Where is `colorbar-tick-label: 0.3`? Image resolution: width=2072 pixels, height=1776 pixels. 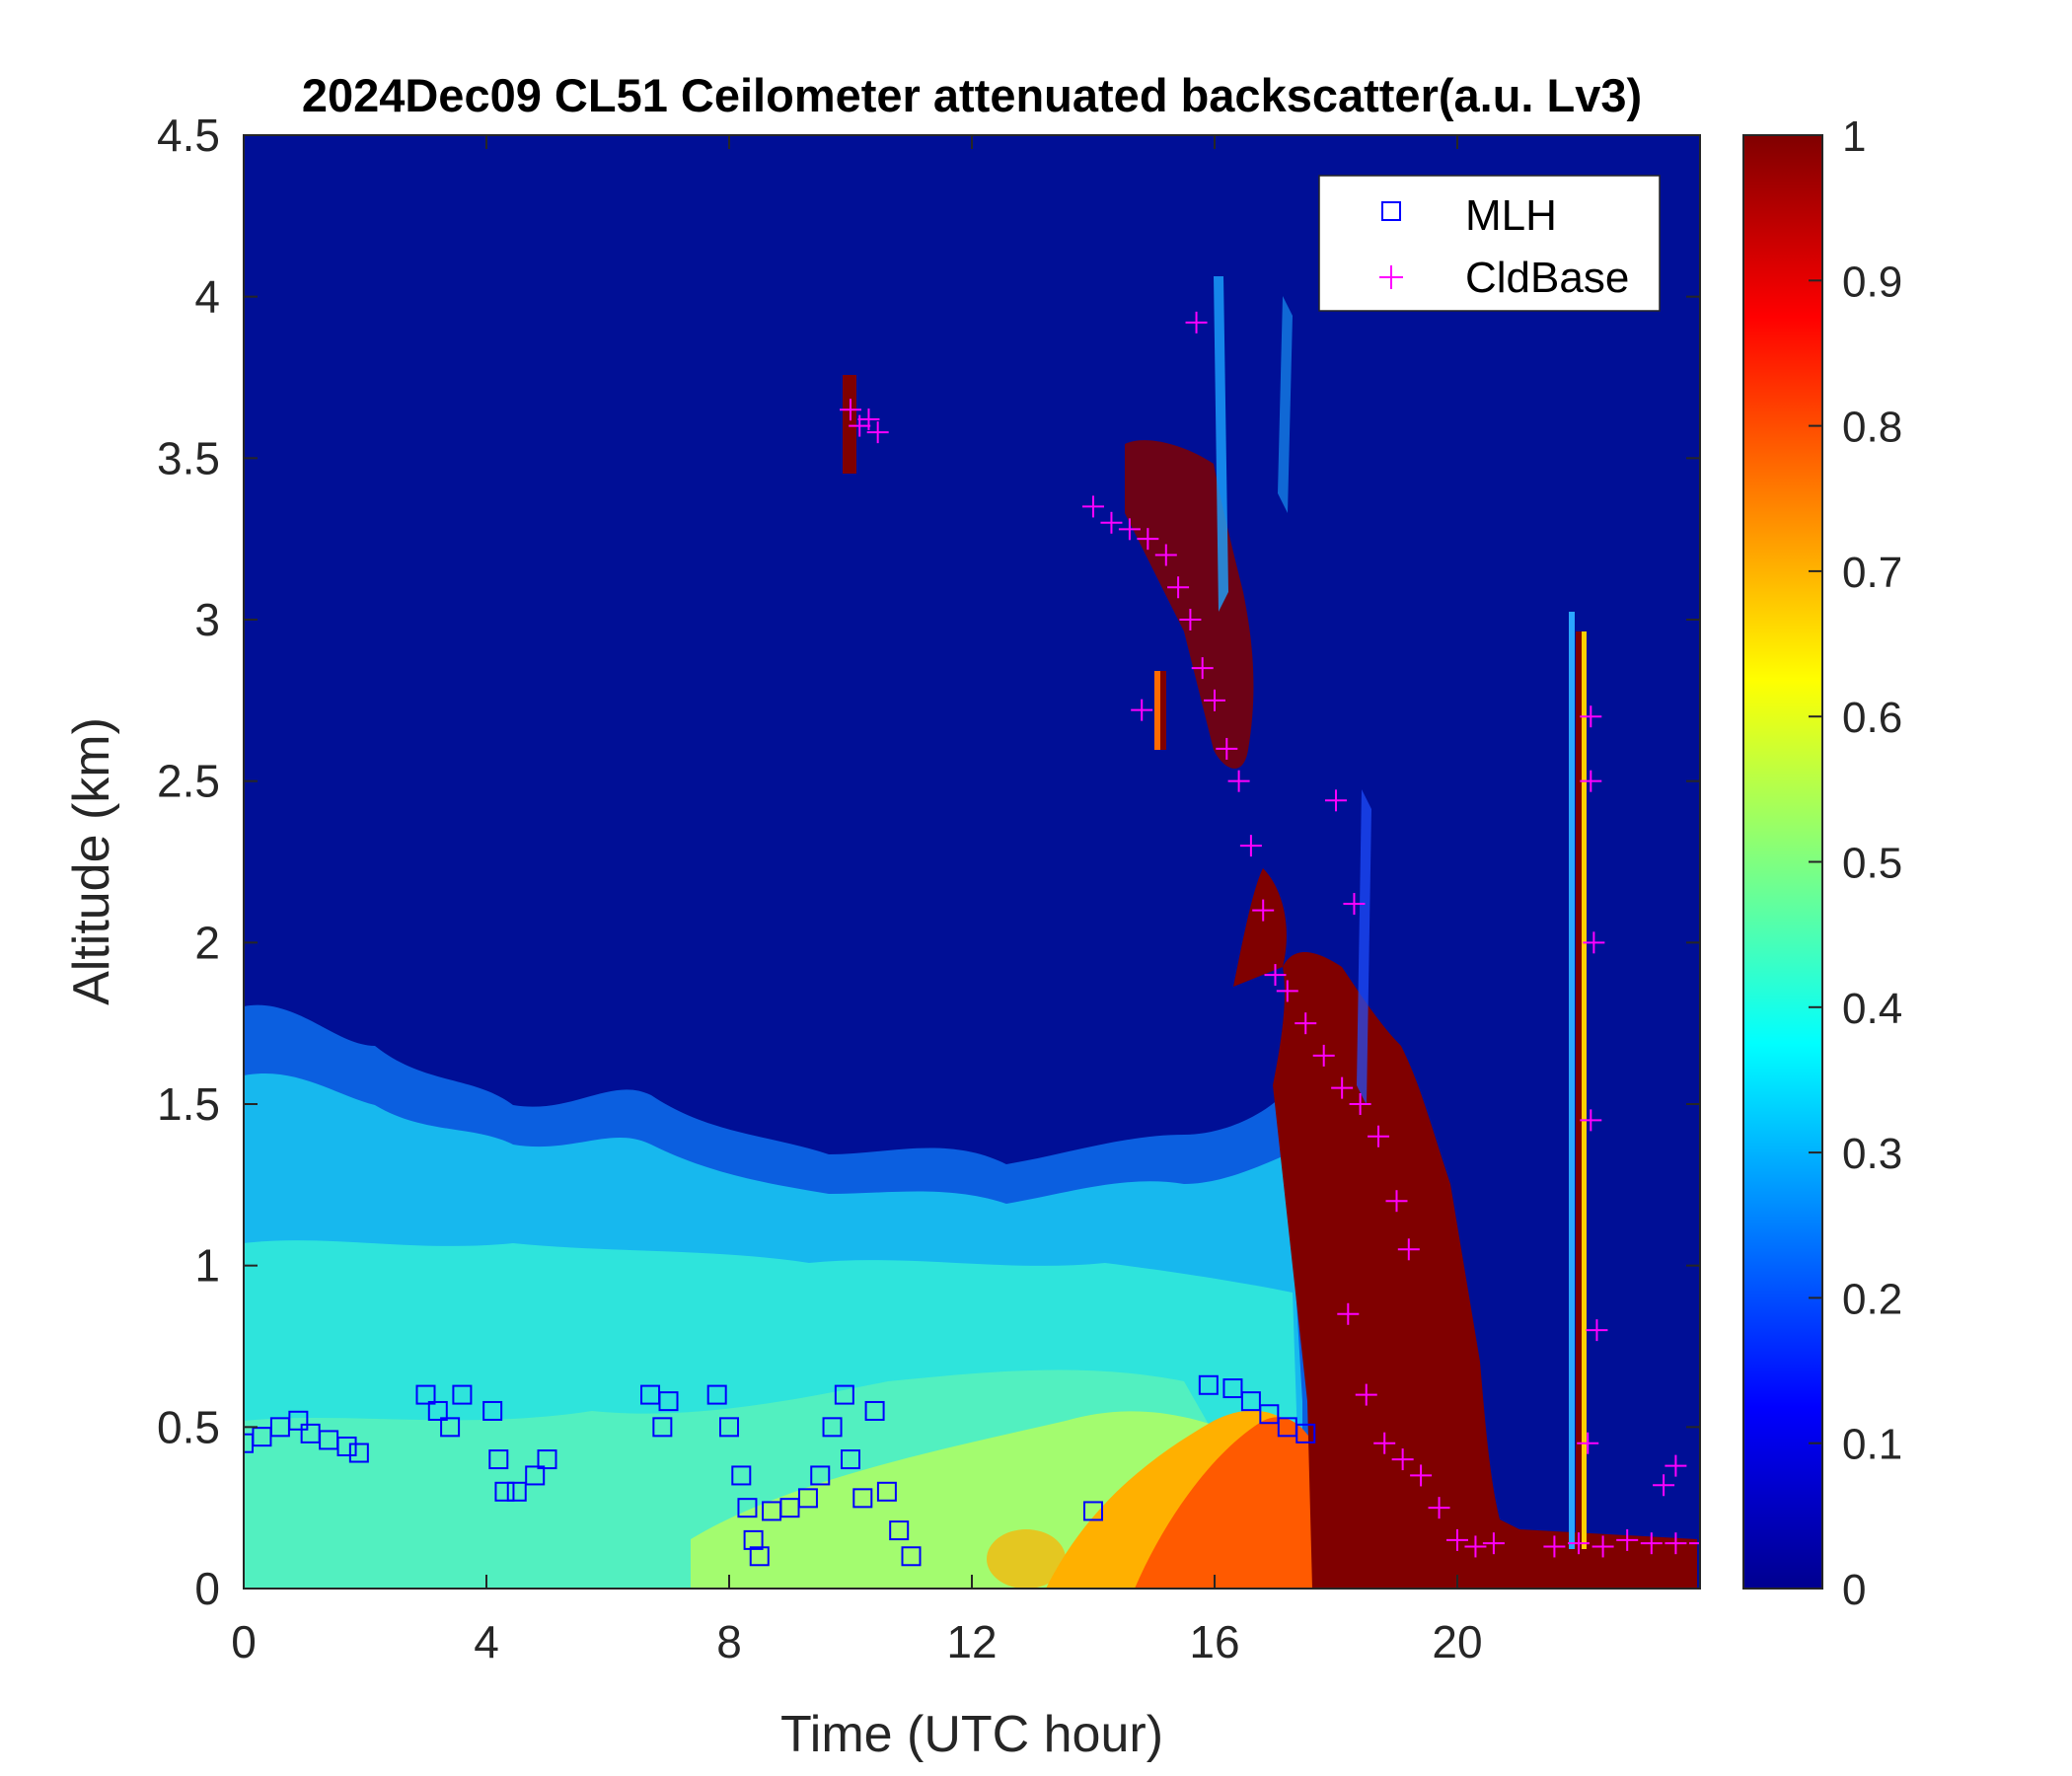
colorbar-tick-label: 0.3 is located at coordinates (1872, 1154).